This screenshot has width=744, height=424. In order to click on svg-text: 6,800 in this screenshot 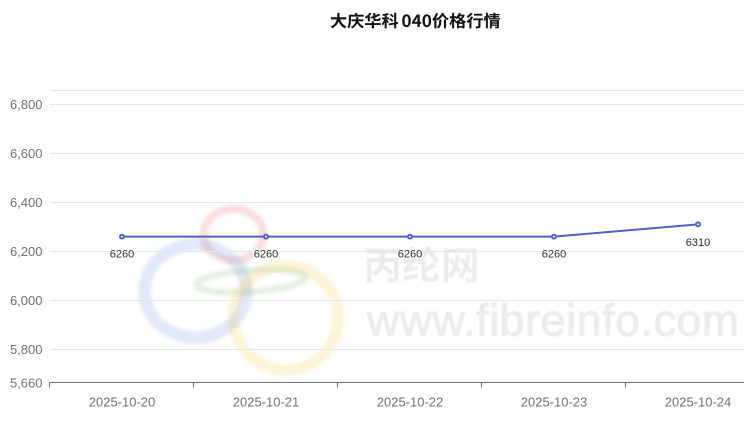, I will do `click(26, 104)`.